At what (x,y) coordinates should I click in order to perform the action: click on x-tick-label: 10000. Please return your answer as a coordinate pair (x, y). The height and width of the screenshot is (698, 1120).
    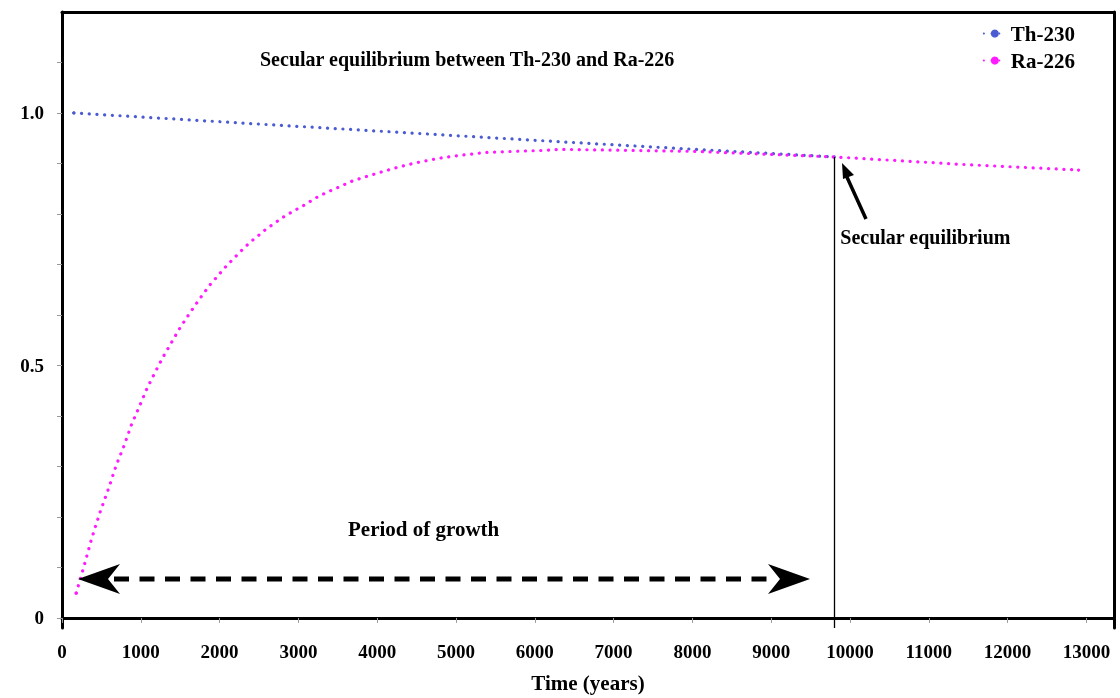
    Looking at the image, I should click on (850, 651).